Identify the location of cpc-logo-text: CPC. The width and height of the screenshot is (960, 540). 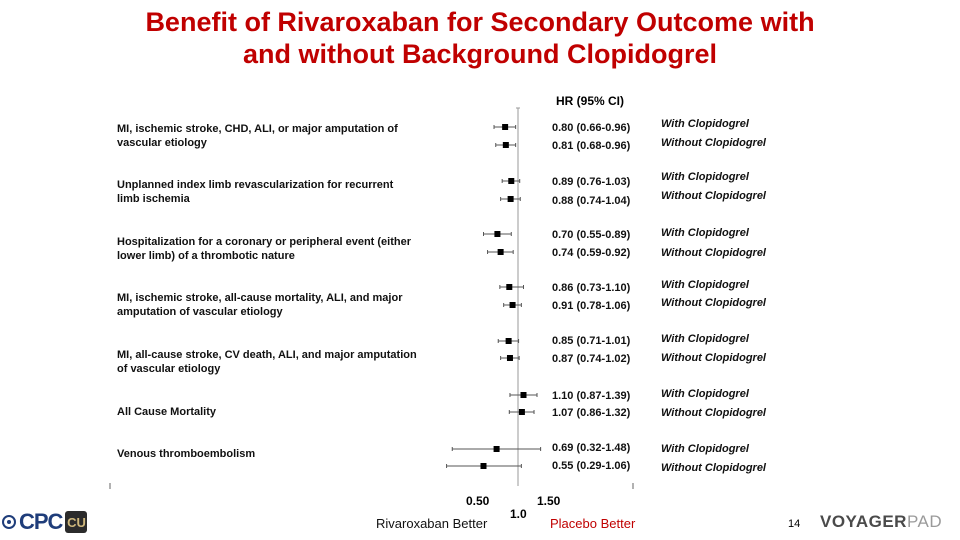
(41, 521).